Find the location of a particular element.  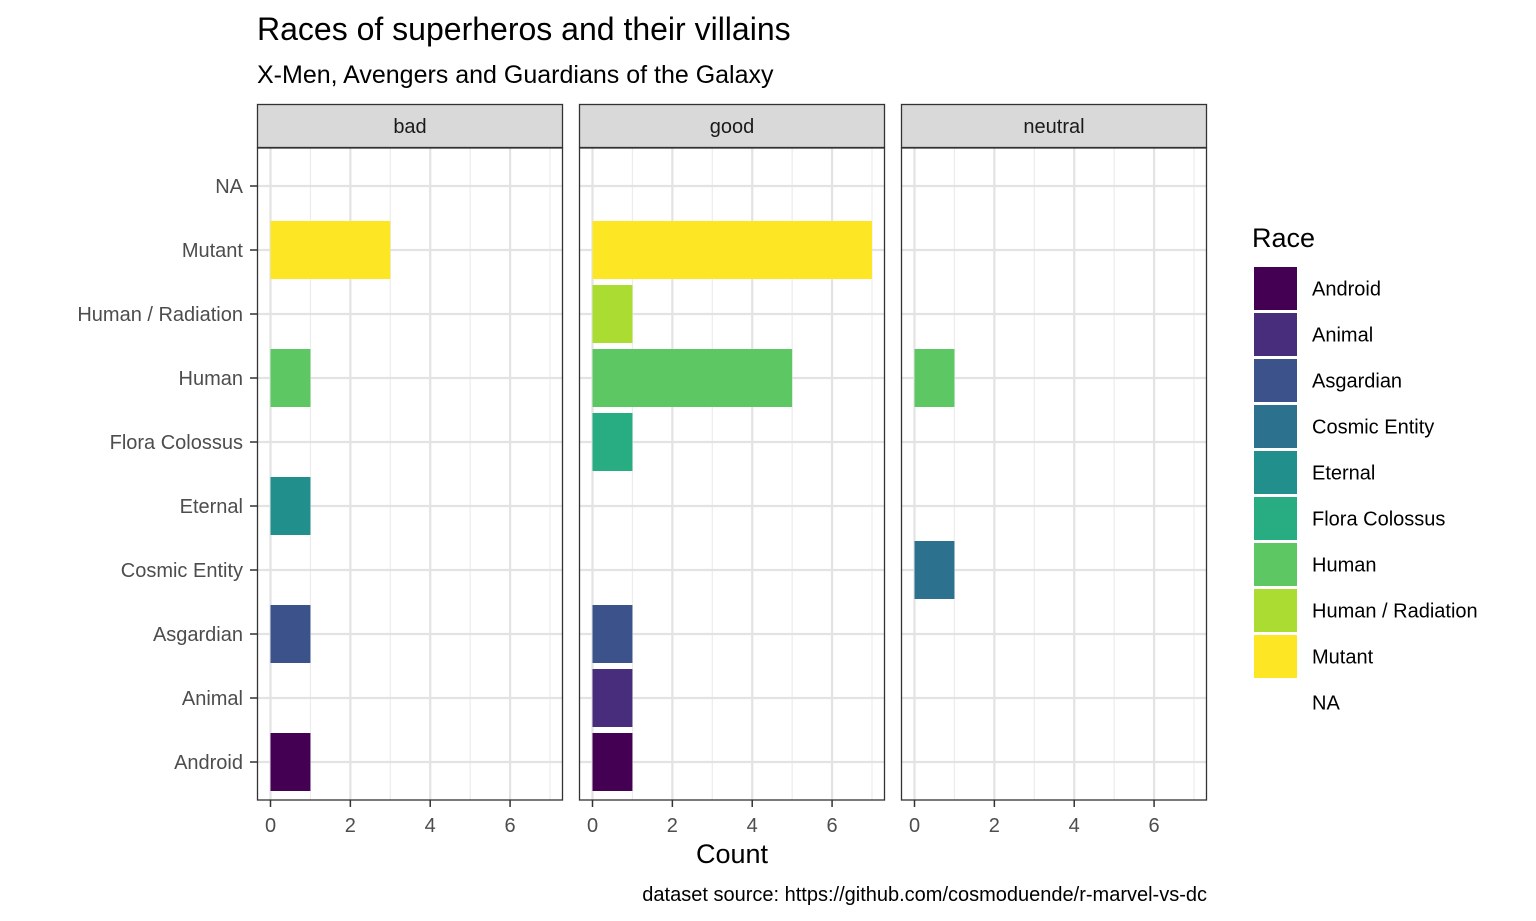

legend-label: Mutant is located at coordinates (1343, 658).